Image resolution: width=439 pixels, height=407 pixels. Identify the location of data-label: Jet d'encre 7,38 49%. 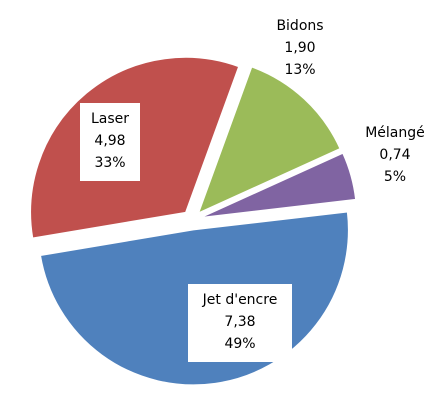
(240, 323).